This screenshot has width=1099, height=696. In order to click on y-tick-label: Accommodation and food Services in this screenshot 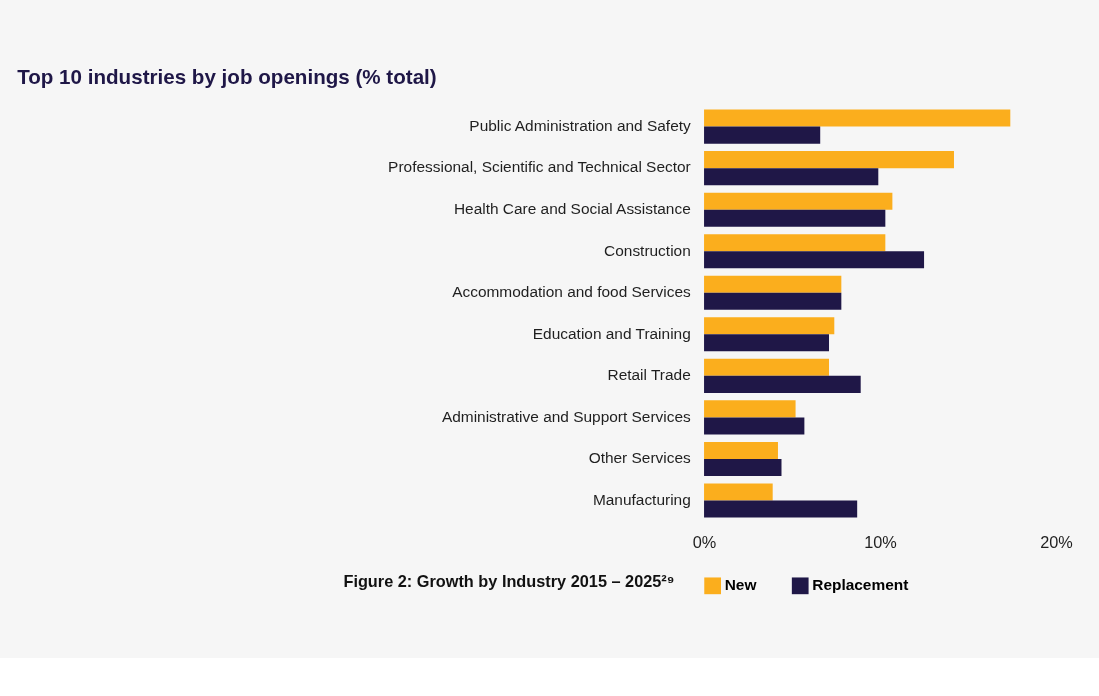, I will do `click(572, 292)`.